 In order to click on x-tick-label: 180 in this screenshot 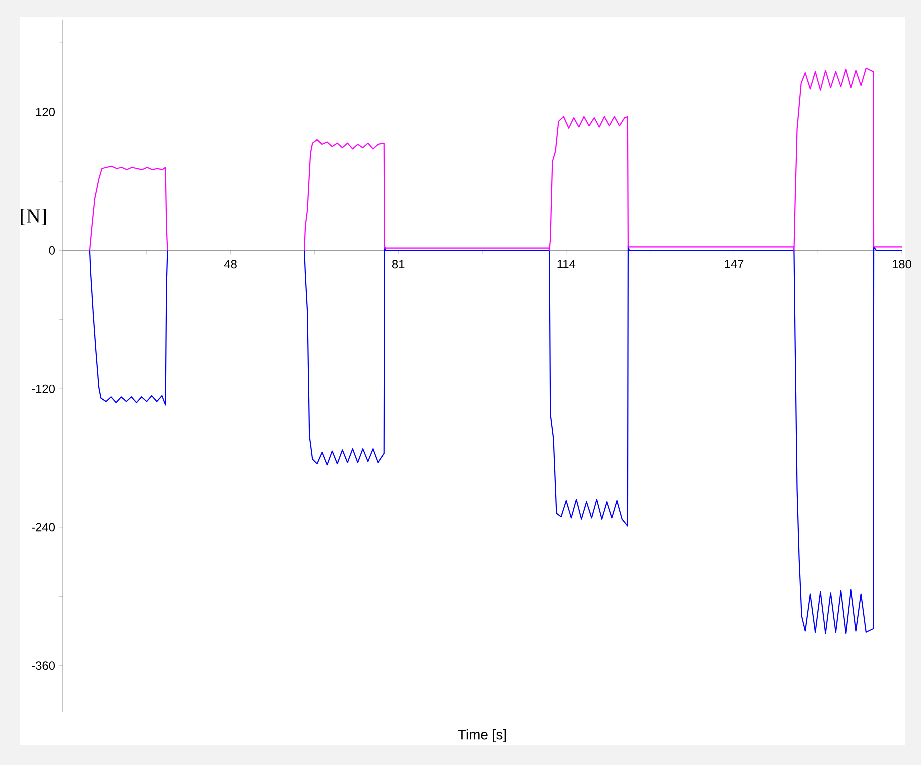, I will do `click(902, 264)`.